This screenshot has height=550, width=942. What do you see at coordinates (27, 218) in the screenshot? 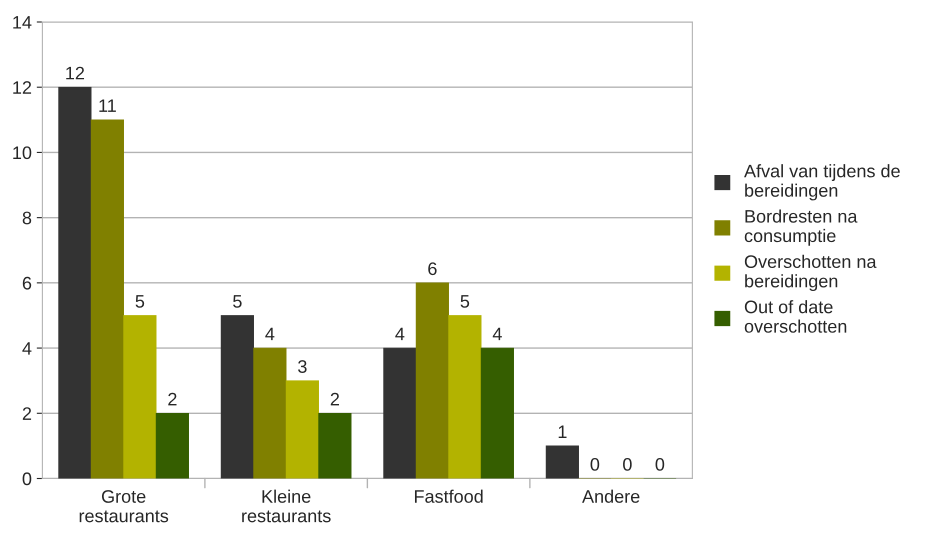
I see `y-tick-label: 8` at bounding box center [27, 218].